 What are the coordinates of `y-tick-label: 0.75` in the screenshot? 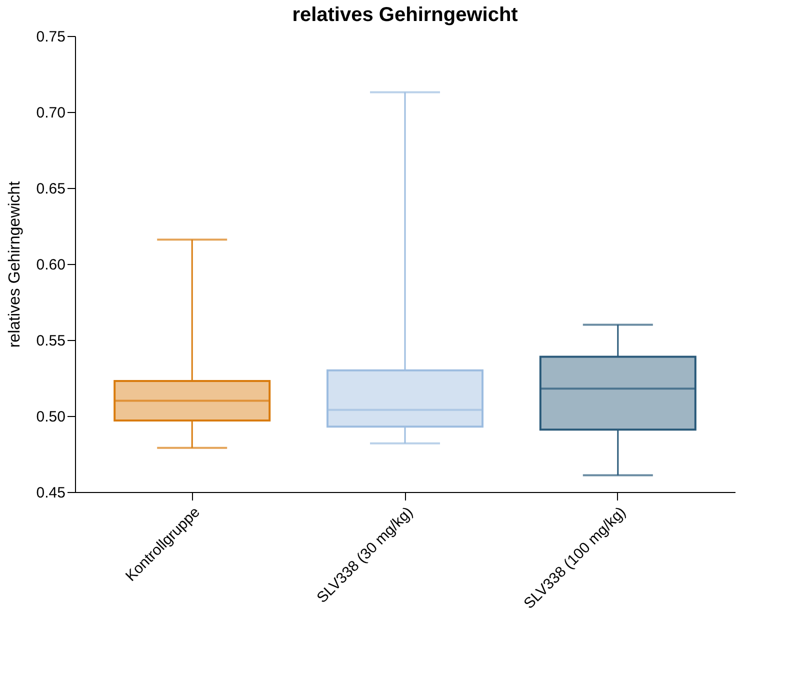 It's located at (51, 37).